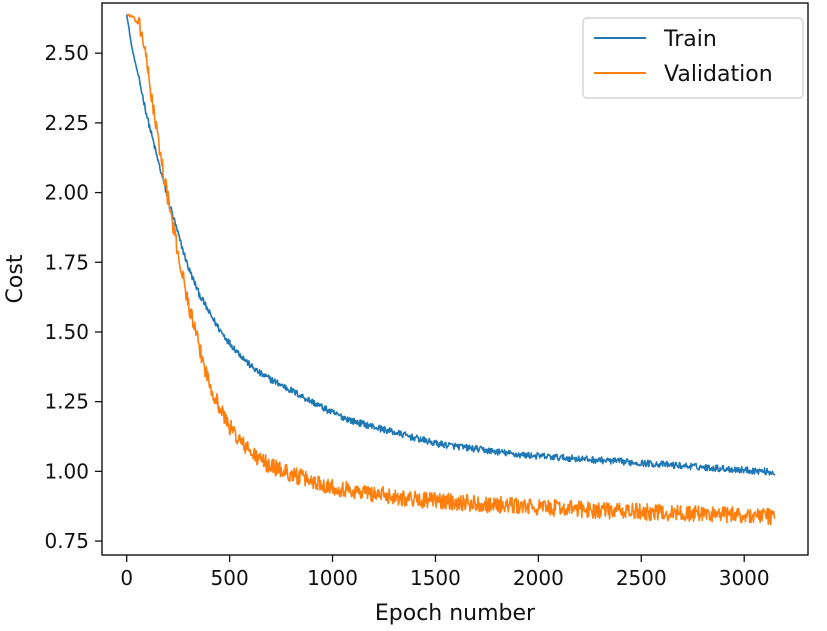  I want to click on y-tick-label: 2.00, so click(66, 193).